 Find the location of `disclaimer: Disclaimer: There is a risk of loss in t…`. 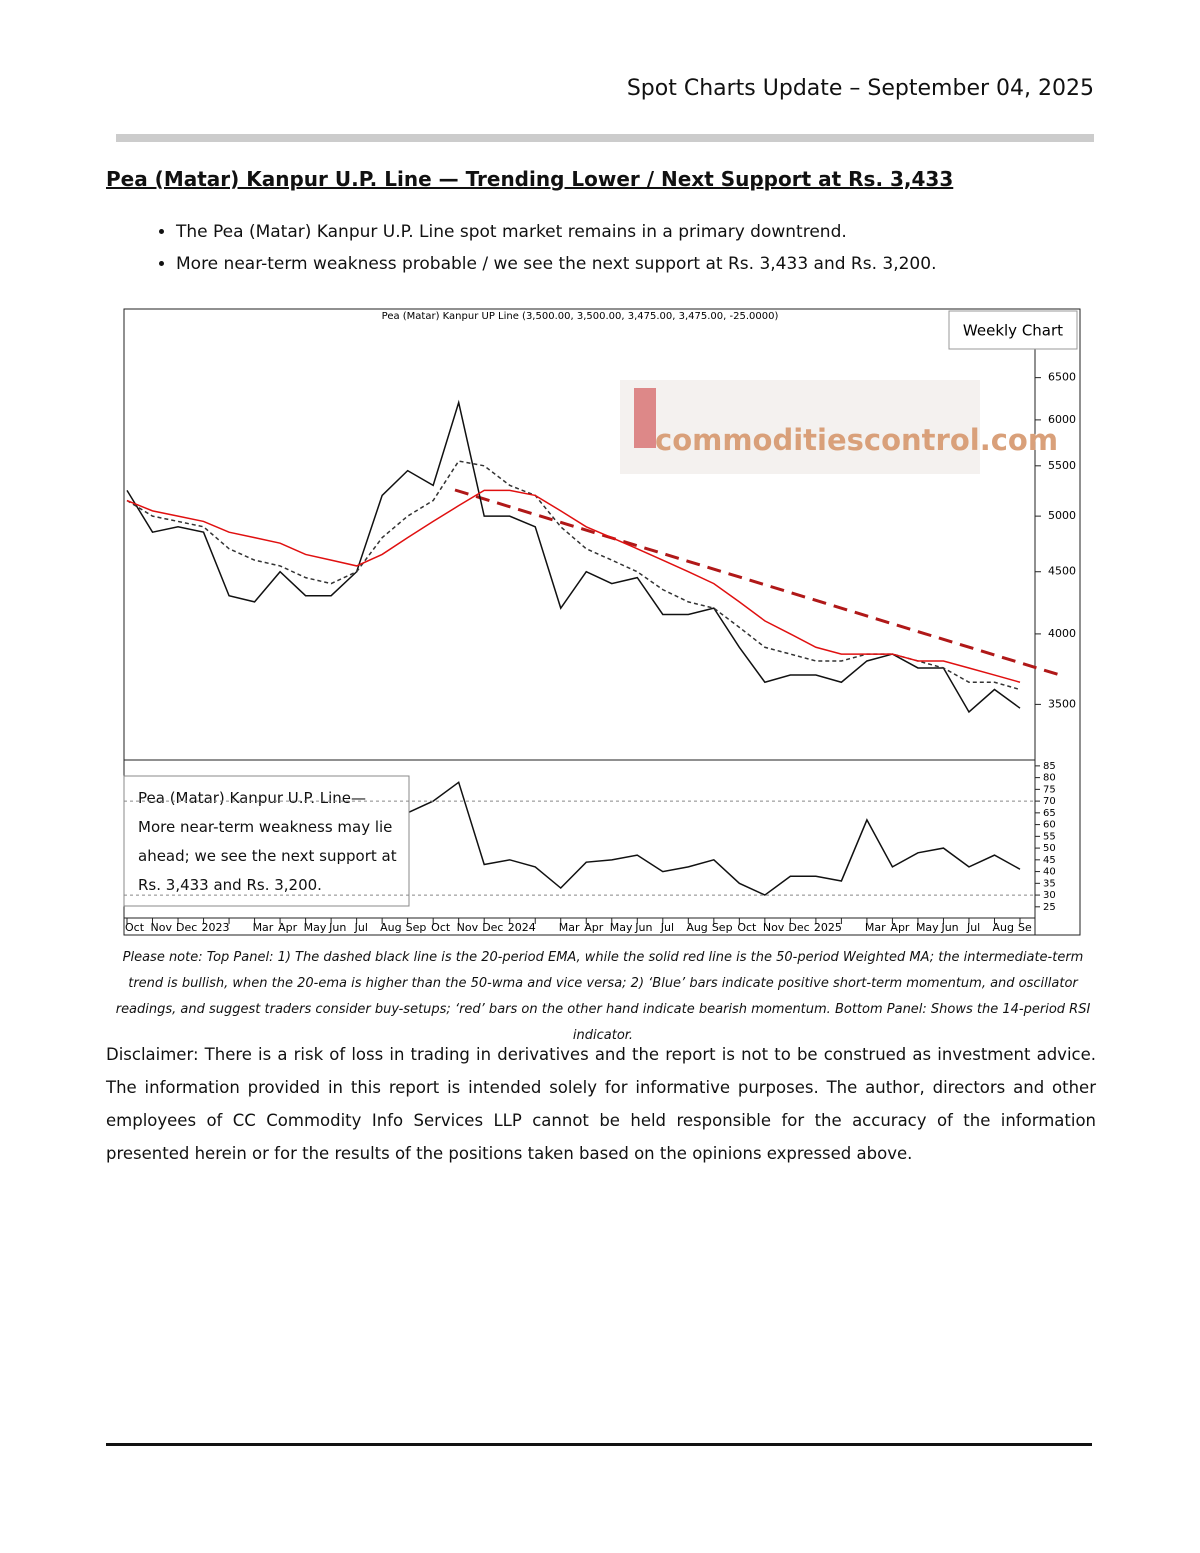

disclaimer: Disclaimer: There is a risk of loss in t… is located at coordinates (601, 1104).